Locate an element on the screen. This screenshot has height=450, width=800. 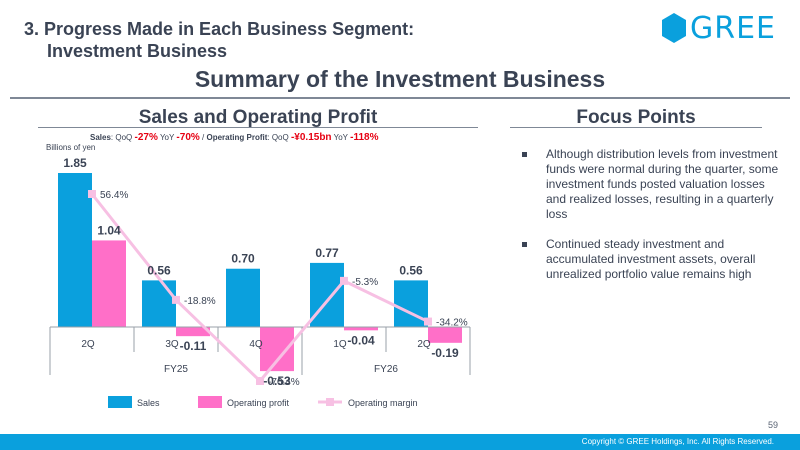
sales-data-label: 0.70 is located at coordinates (243, 259).